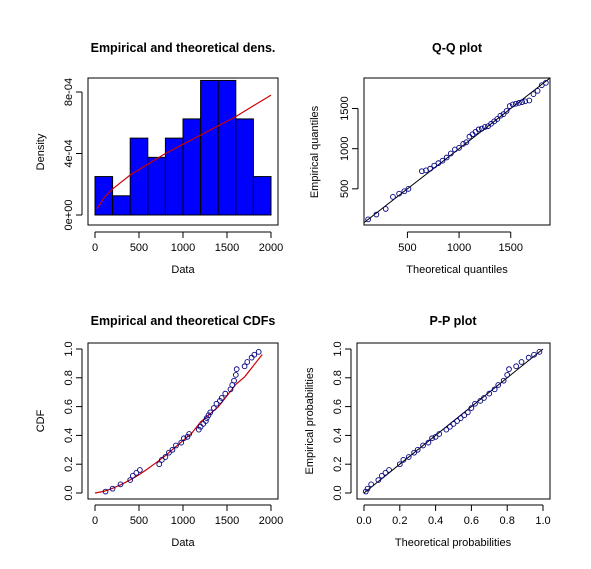 Image resolution: width=591 pixels, height=569 pixels. Describe the element at coordinates (435, 521) in the screenshot. I see `pp-x-tick-label: 0.4` at that location.